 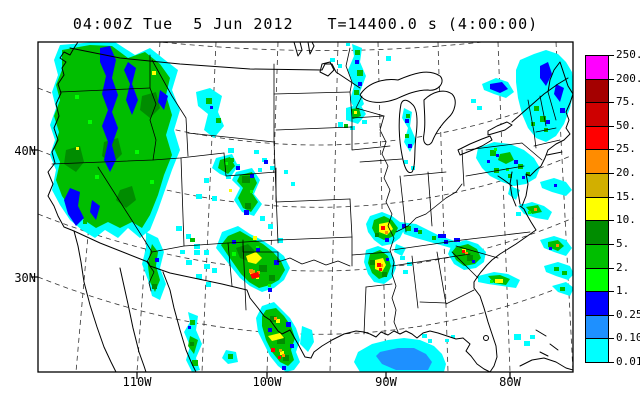 What do you see at coordinates (623, 291) in the screenshot?
I see `colorbar-label: 1.` at bounding box center [623, 291].